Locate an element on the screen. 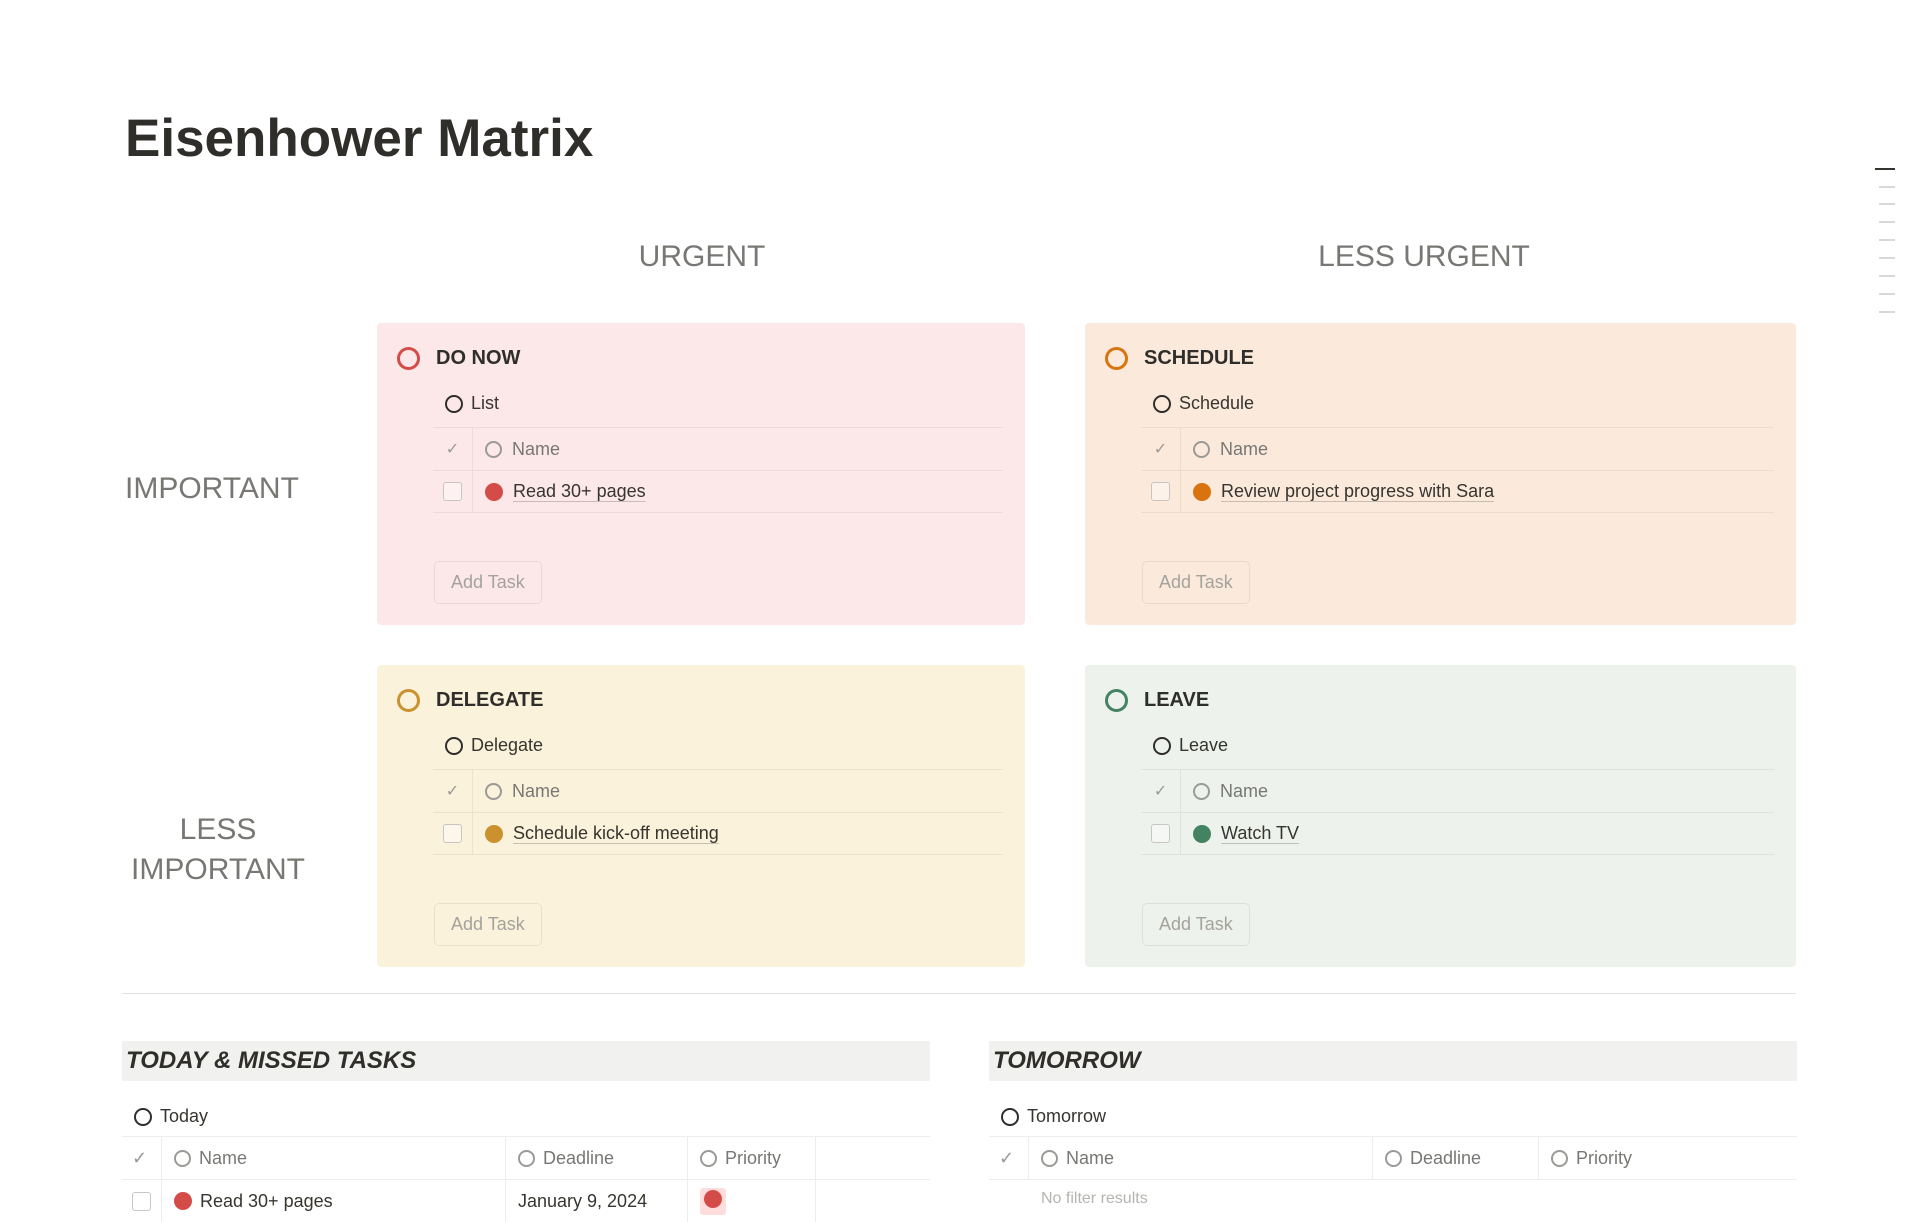 This screenshot has width=1920, height=1222. quadrant-title: LEAVE is located at coordinates (1157, 700).